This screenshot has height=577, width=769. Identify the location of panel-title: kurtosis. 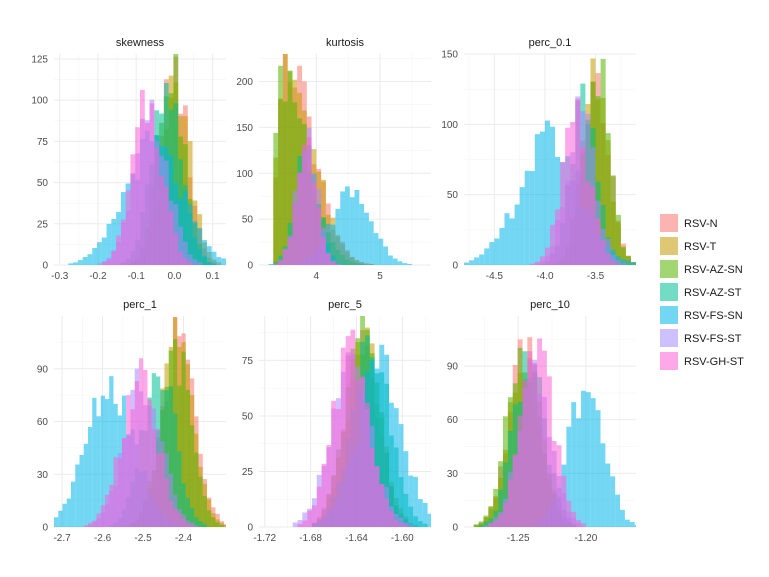
(345, 43).